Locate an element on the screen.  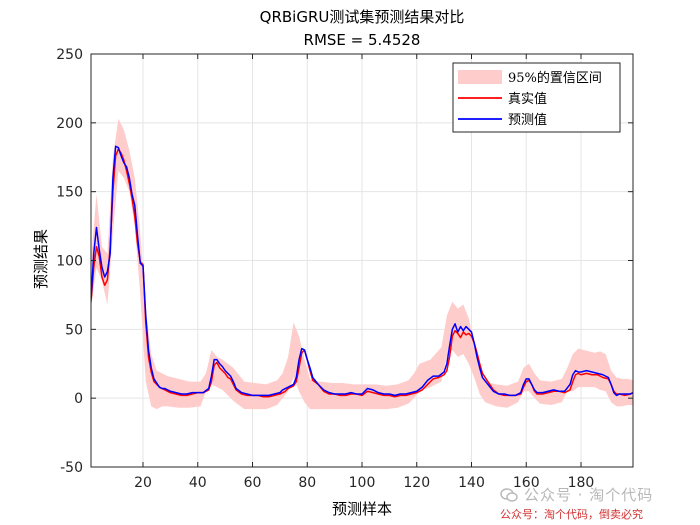
y-tick-label: 200 is located at coordinates (69, 124).